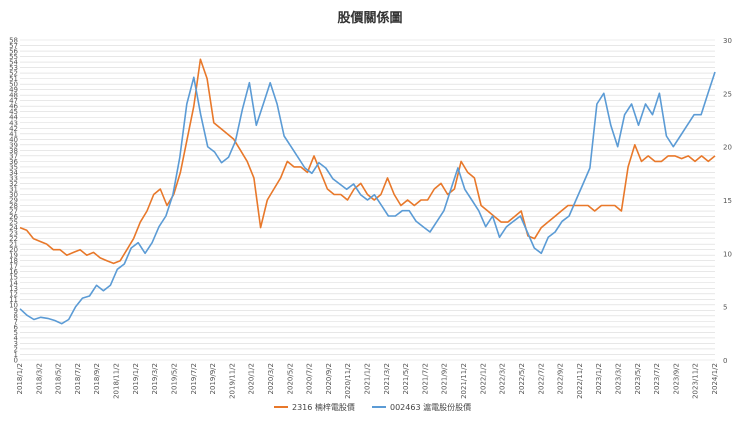  What do you see at coordinates (13, 261) in the screenshot?
I see `left-tick-label: 18` at bounding box center [13, 261].